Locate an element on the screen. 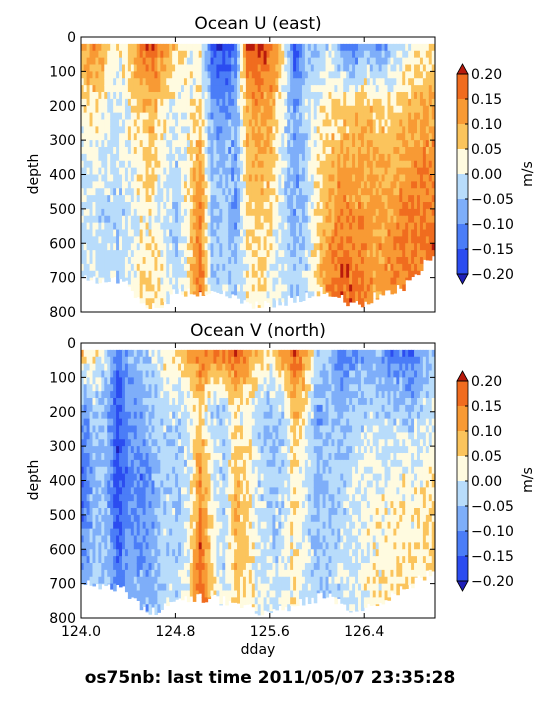  y-tick-label: 600 is located at coordinates (62, 244).